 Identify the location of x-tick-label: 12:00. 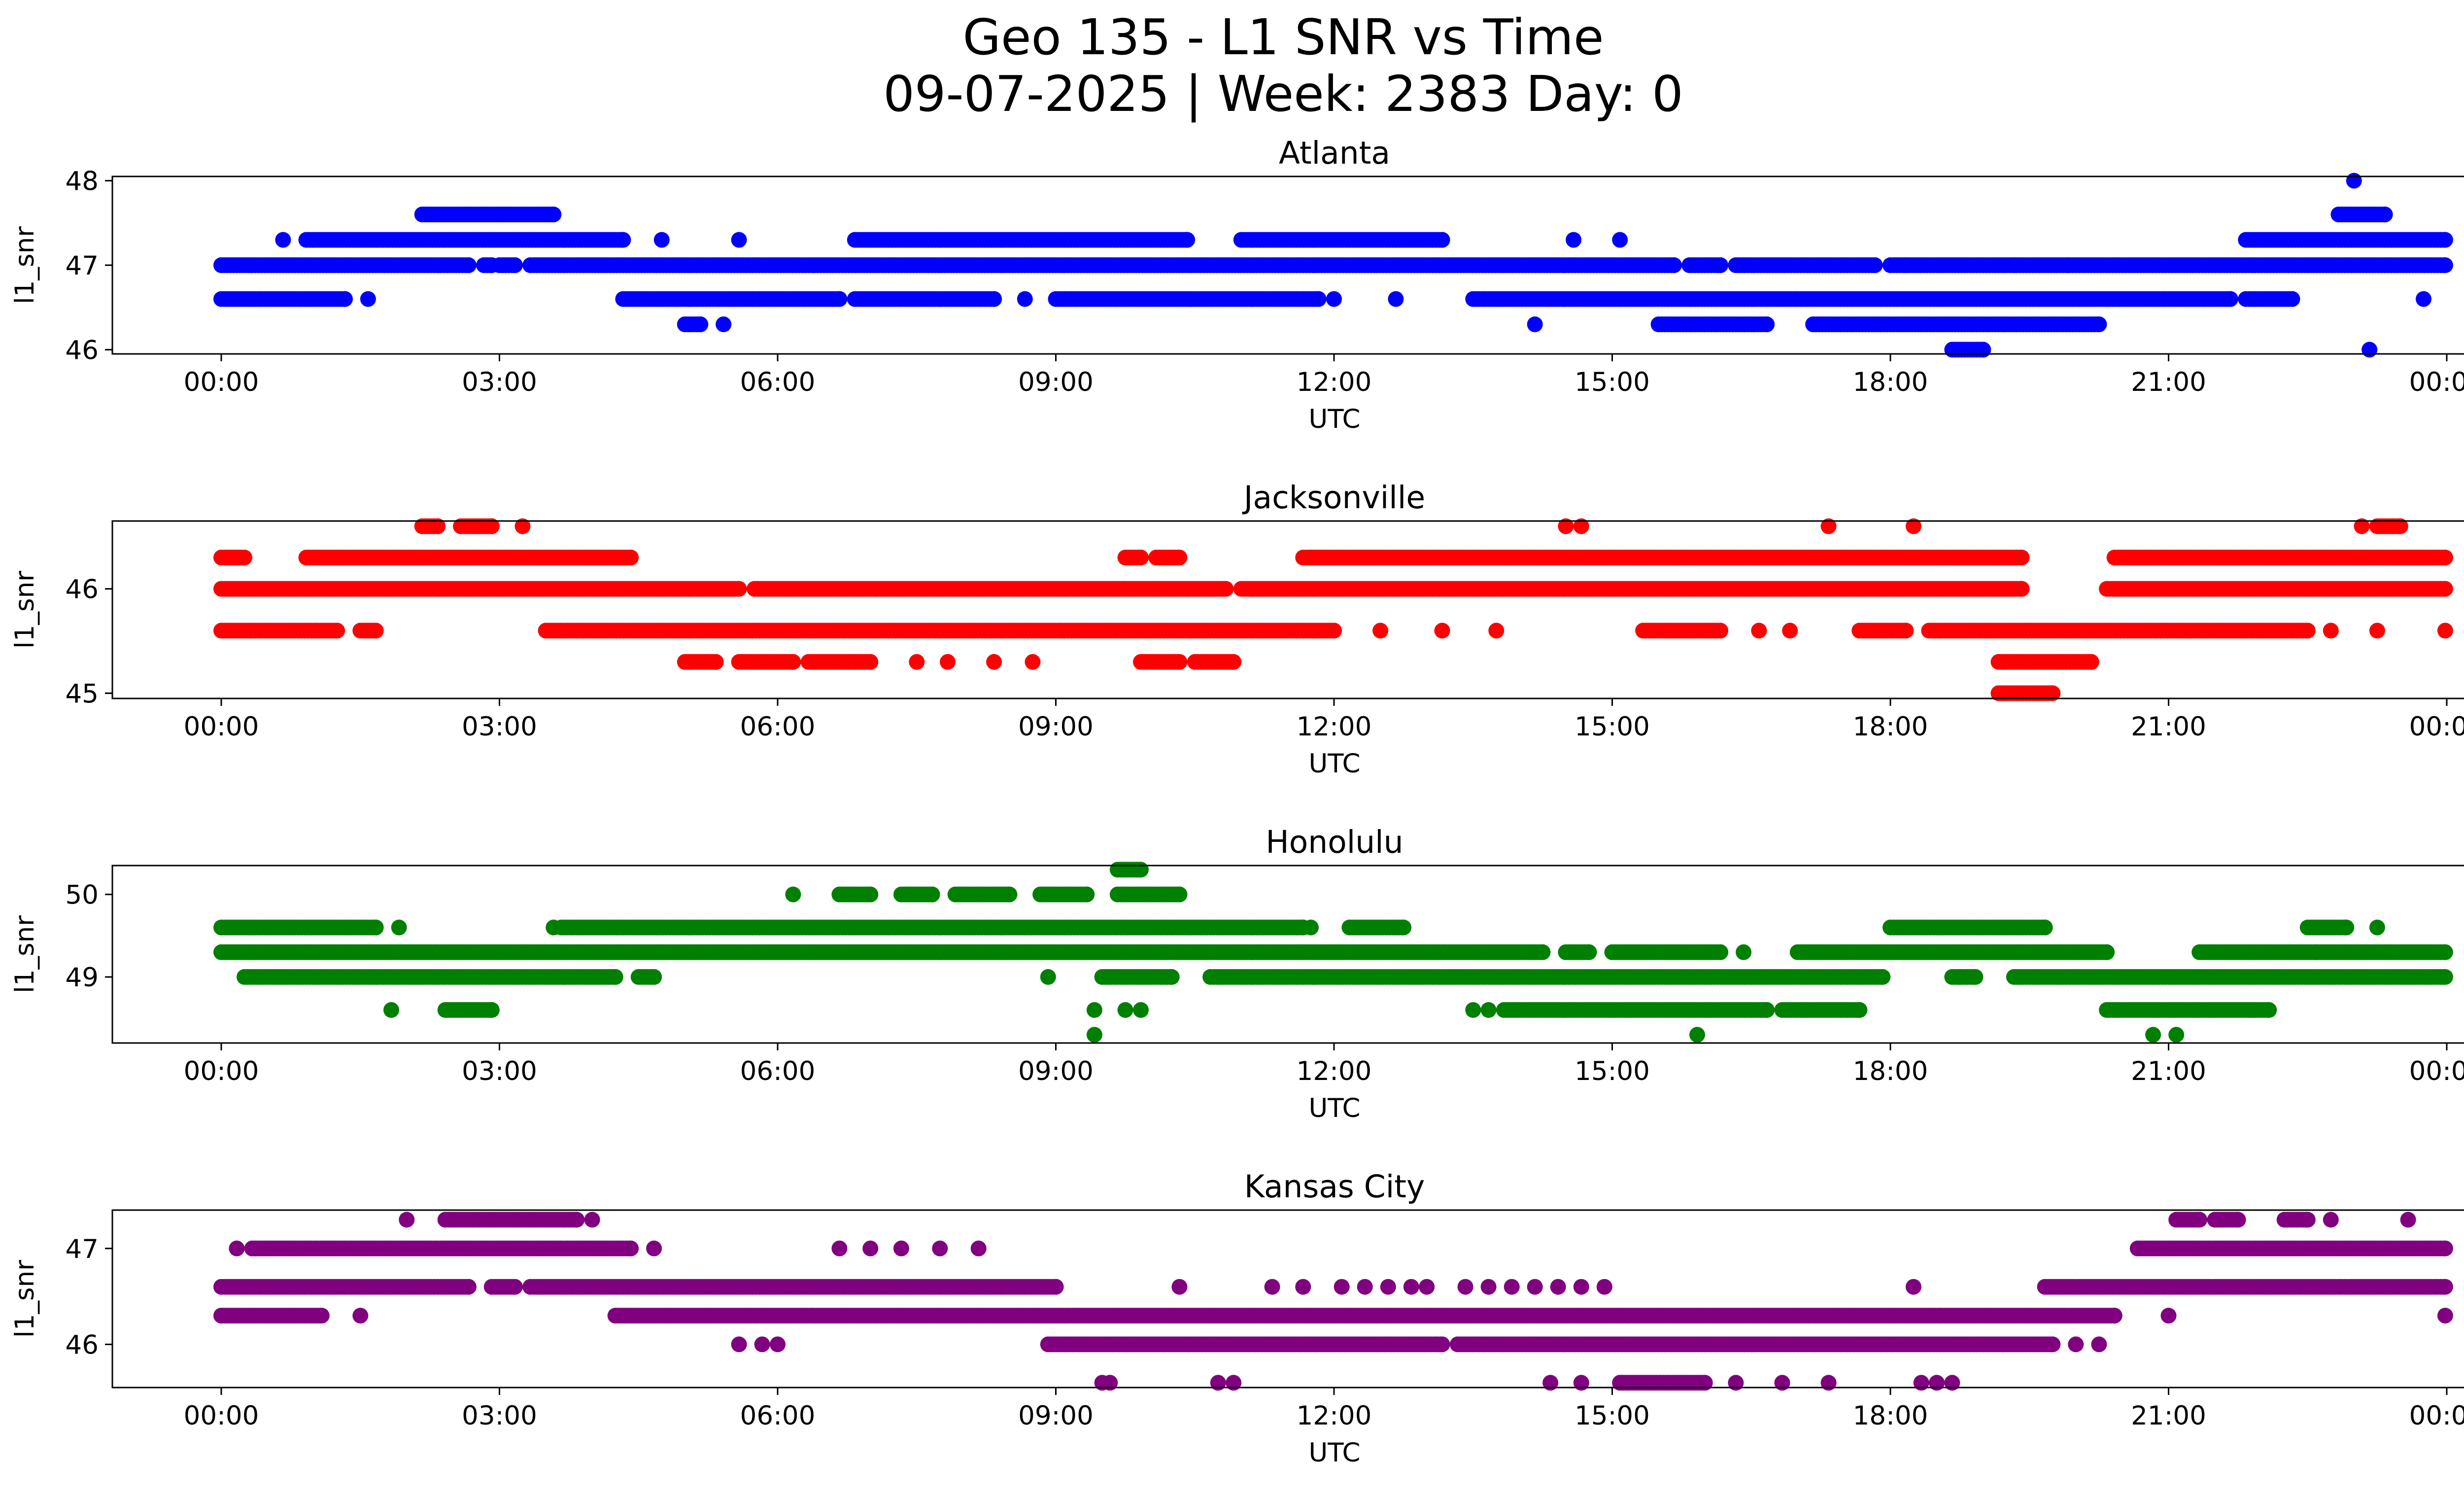
(1334, 727).